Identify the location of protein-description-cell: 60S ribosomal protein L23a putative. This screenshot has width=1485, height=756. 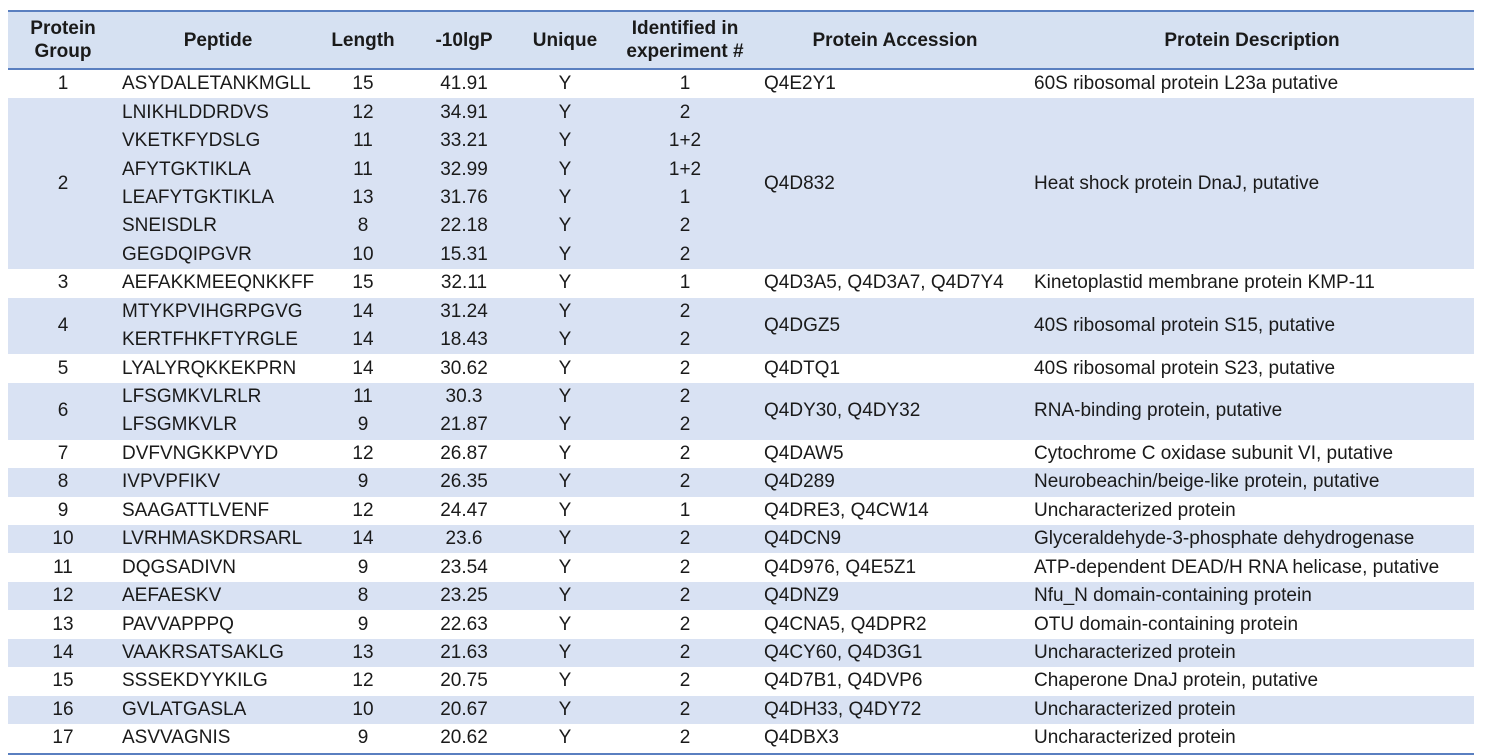
(1252, 84).